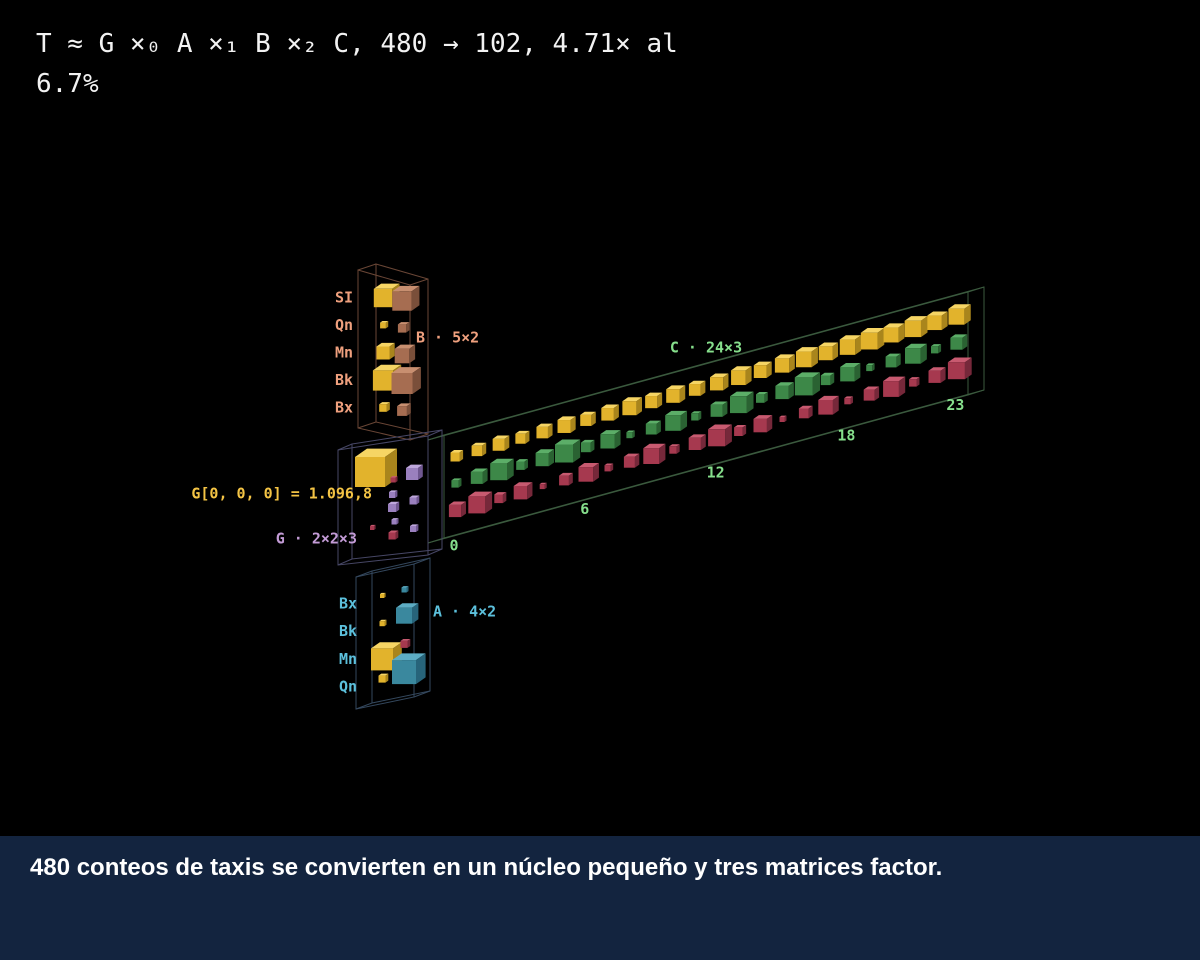  What do you see at coordinates (348, 687) in the screenshot?
I see `a-row-label: Qn` at bounding box center [348, 687].